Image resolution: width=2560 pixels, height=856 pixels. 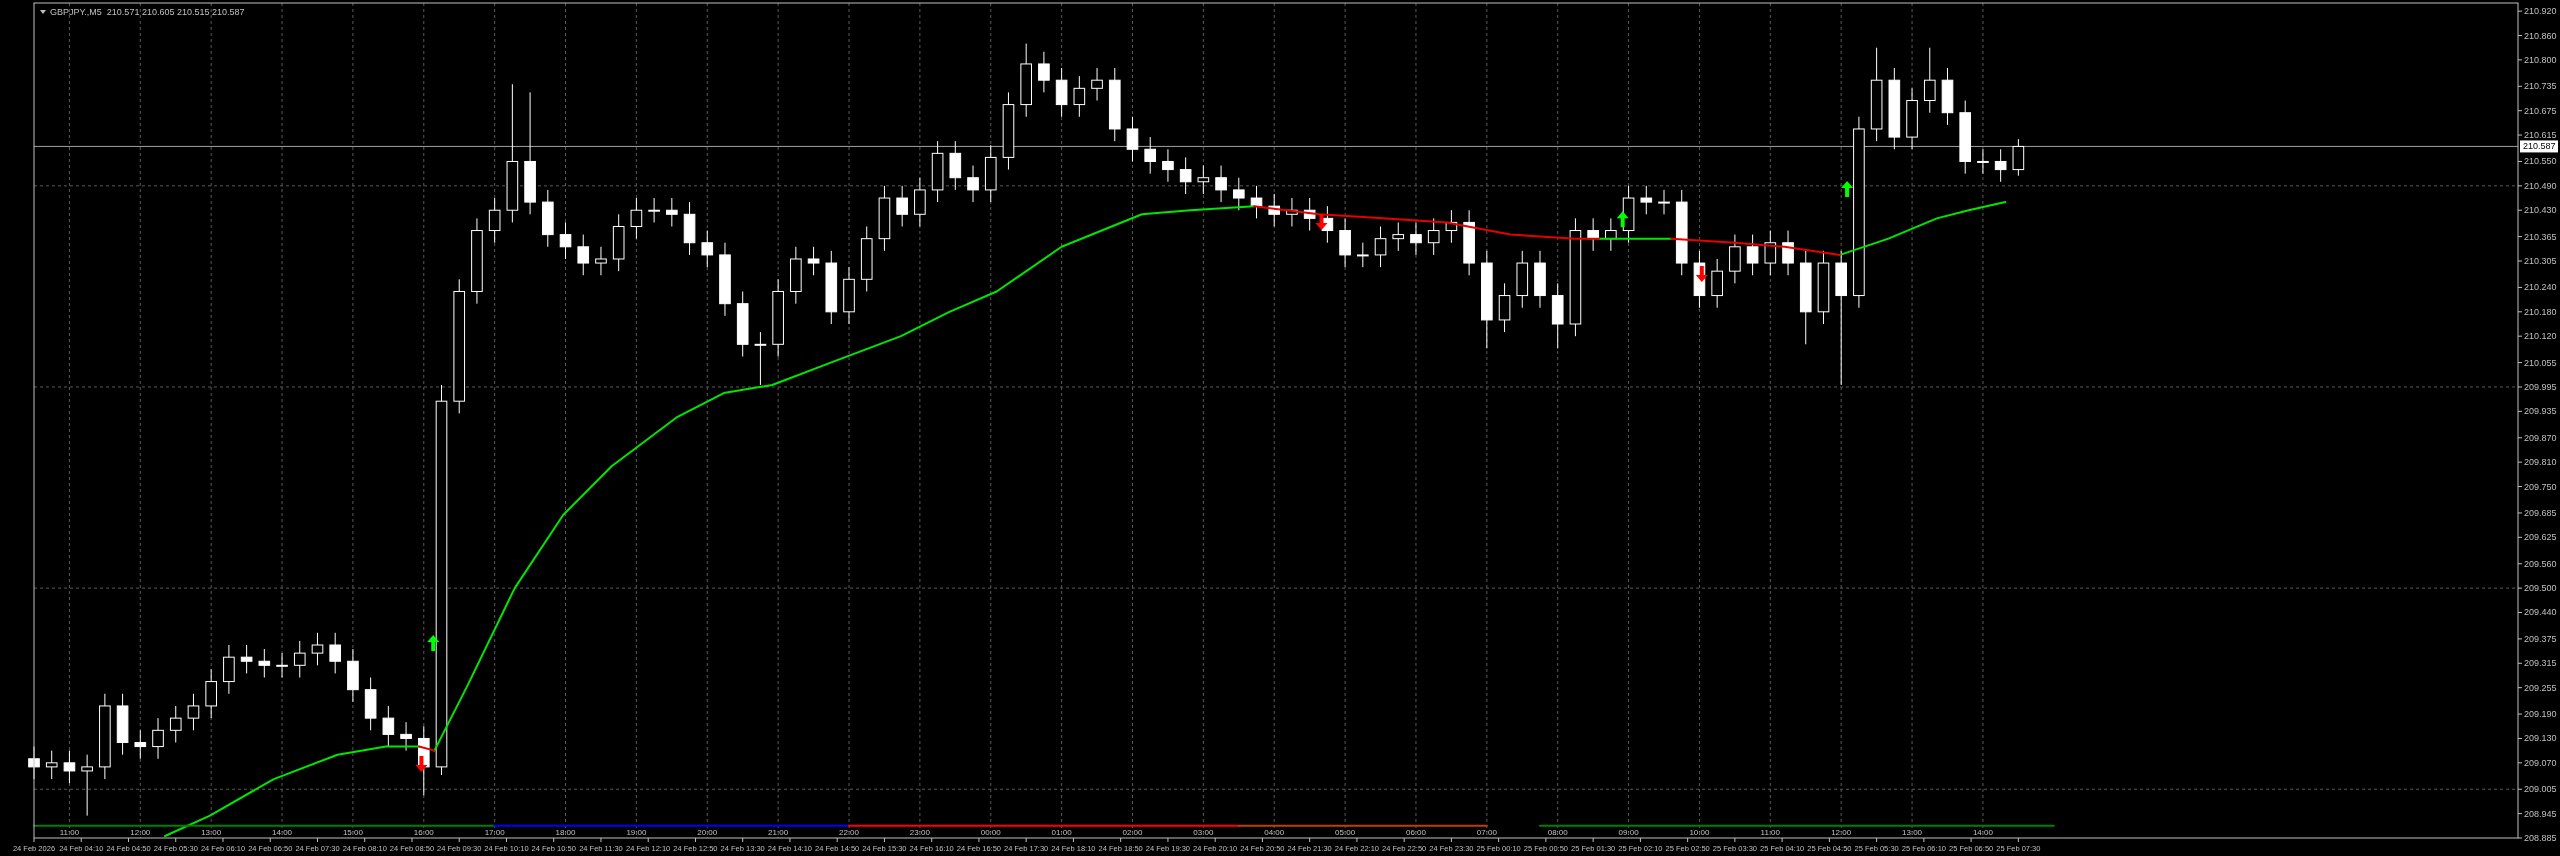 What do you see at coordinates (2540, 437) in the screenshot?
I see `y-tick-label: 209.870` at bounding box center [2540, 437].